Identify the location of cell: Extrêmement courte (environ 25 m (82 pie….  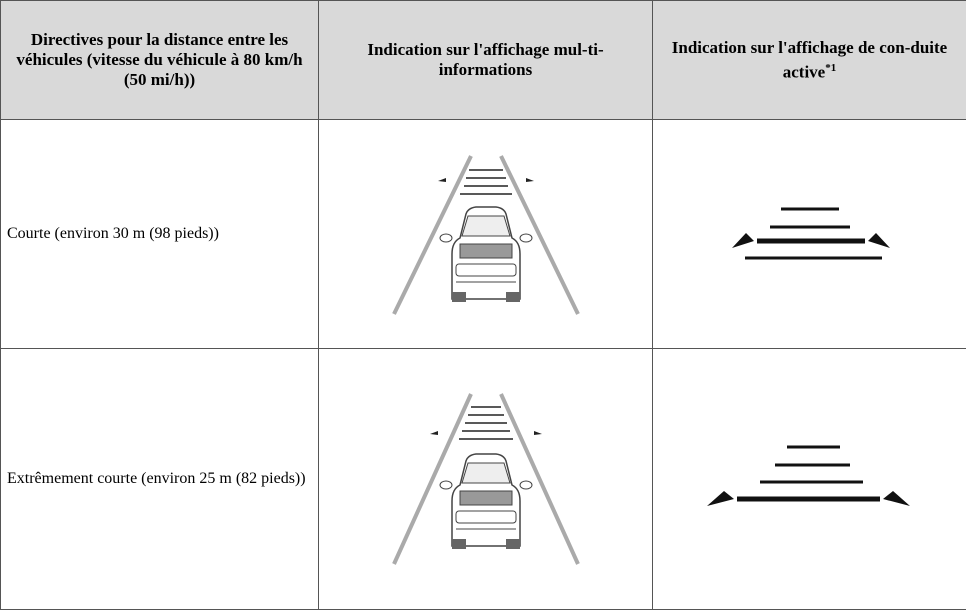
(160, 479).